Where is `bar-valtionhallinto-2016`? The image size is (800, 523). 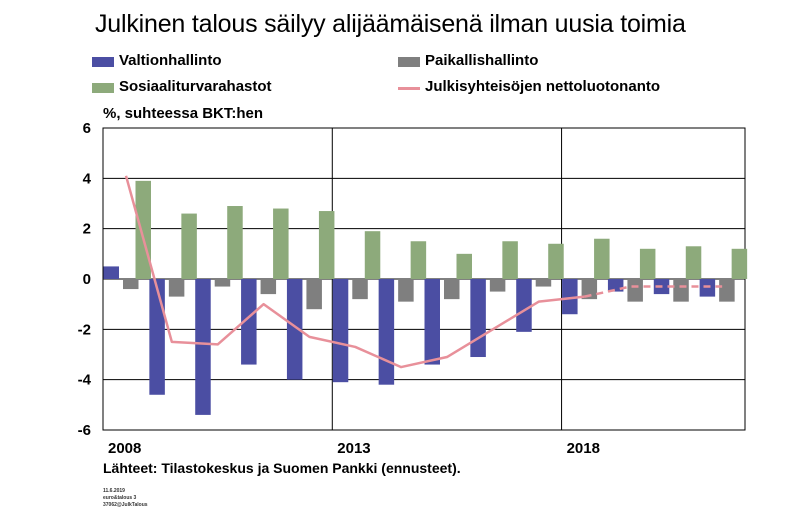 bar-valtionhallinto-2016 is located at coordinates (478, 318).